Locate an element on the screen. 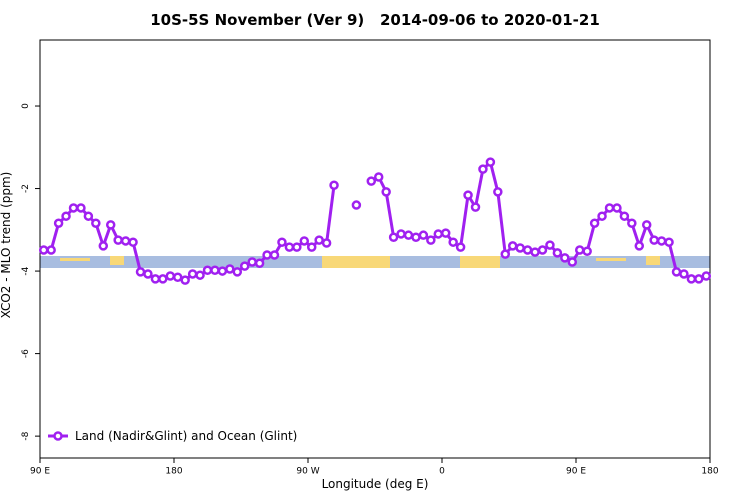 The image size is (750, 500). legend-label: Land (Nadir&Glint) and Ocean (Glint) is located at coordinates (186, 436).